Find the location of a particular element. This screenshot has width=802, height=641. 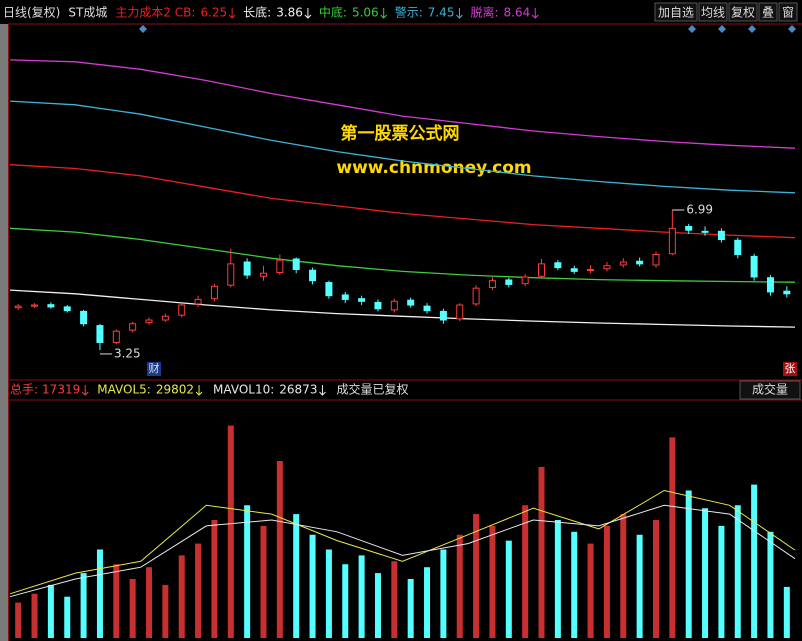

legend-text: 6.25 is located at coordinates (213, 13).